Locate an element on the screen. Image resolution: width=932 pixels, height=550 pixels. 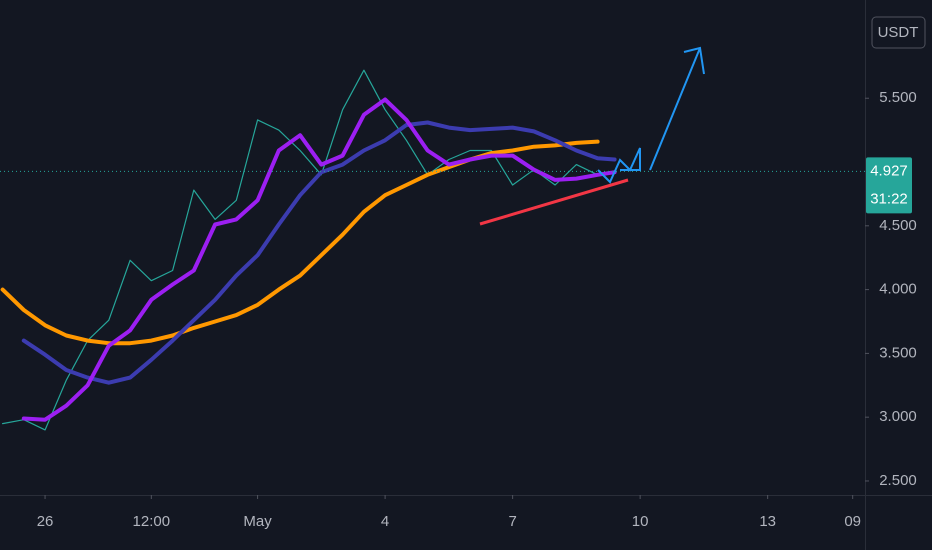
countdown-label: 31:22 is located at coordinates (889, 198).